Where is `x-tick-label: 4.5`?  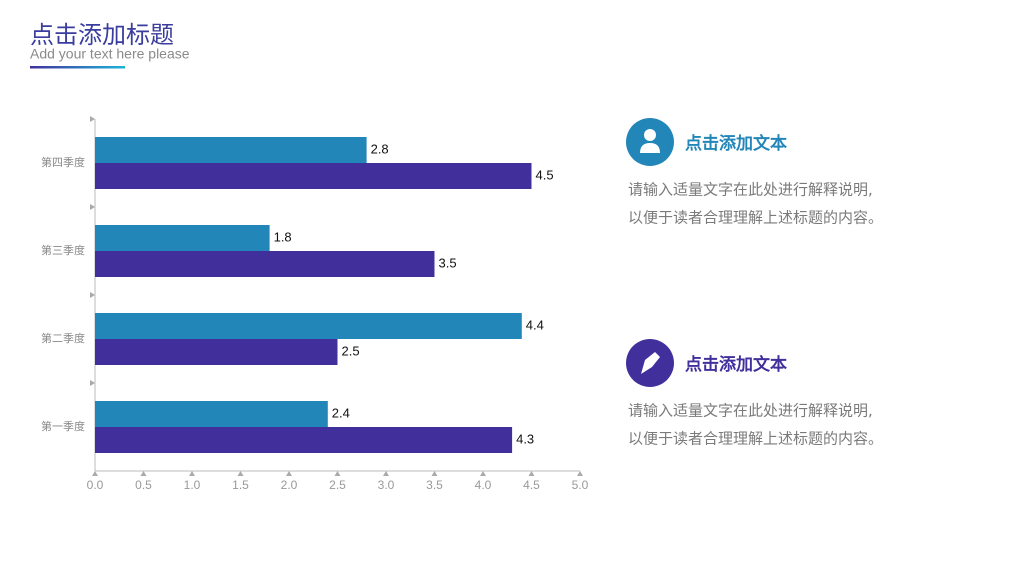
x-tick-label: 4.5 is located at coordinates (531, 485).